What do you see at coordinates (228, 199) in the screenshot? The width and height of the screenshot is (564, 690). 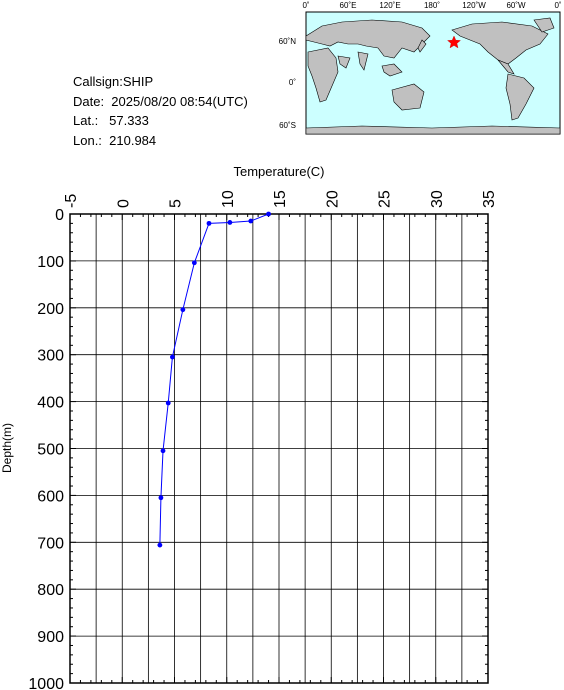 I see `x-tick-label: 10` at bounding box center [228, 199].